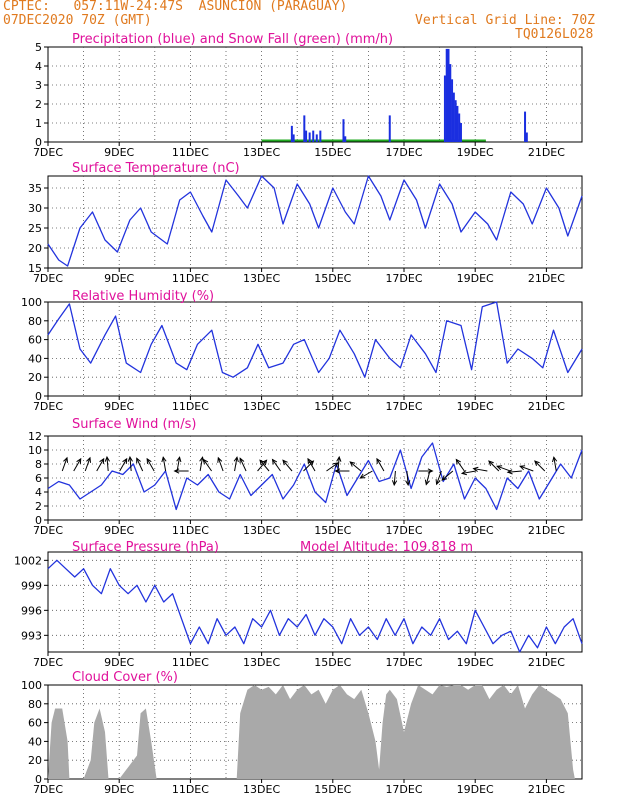  Describe the element at coordinates (31, 685) in the screenshot. I see `y-tick-label: 100` at that location.